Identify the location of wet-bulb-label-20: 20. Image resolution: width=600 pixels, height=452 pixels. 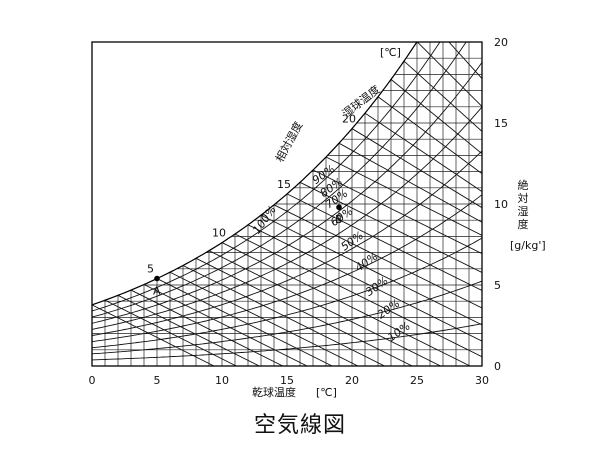
(349, 119).